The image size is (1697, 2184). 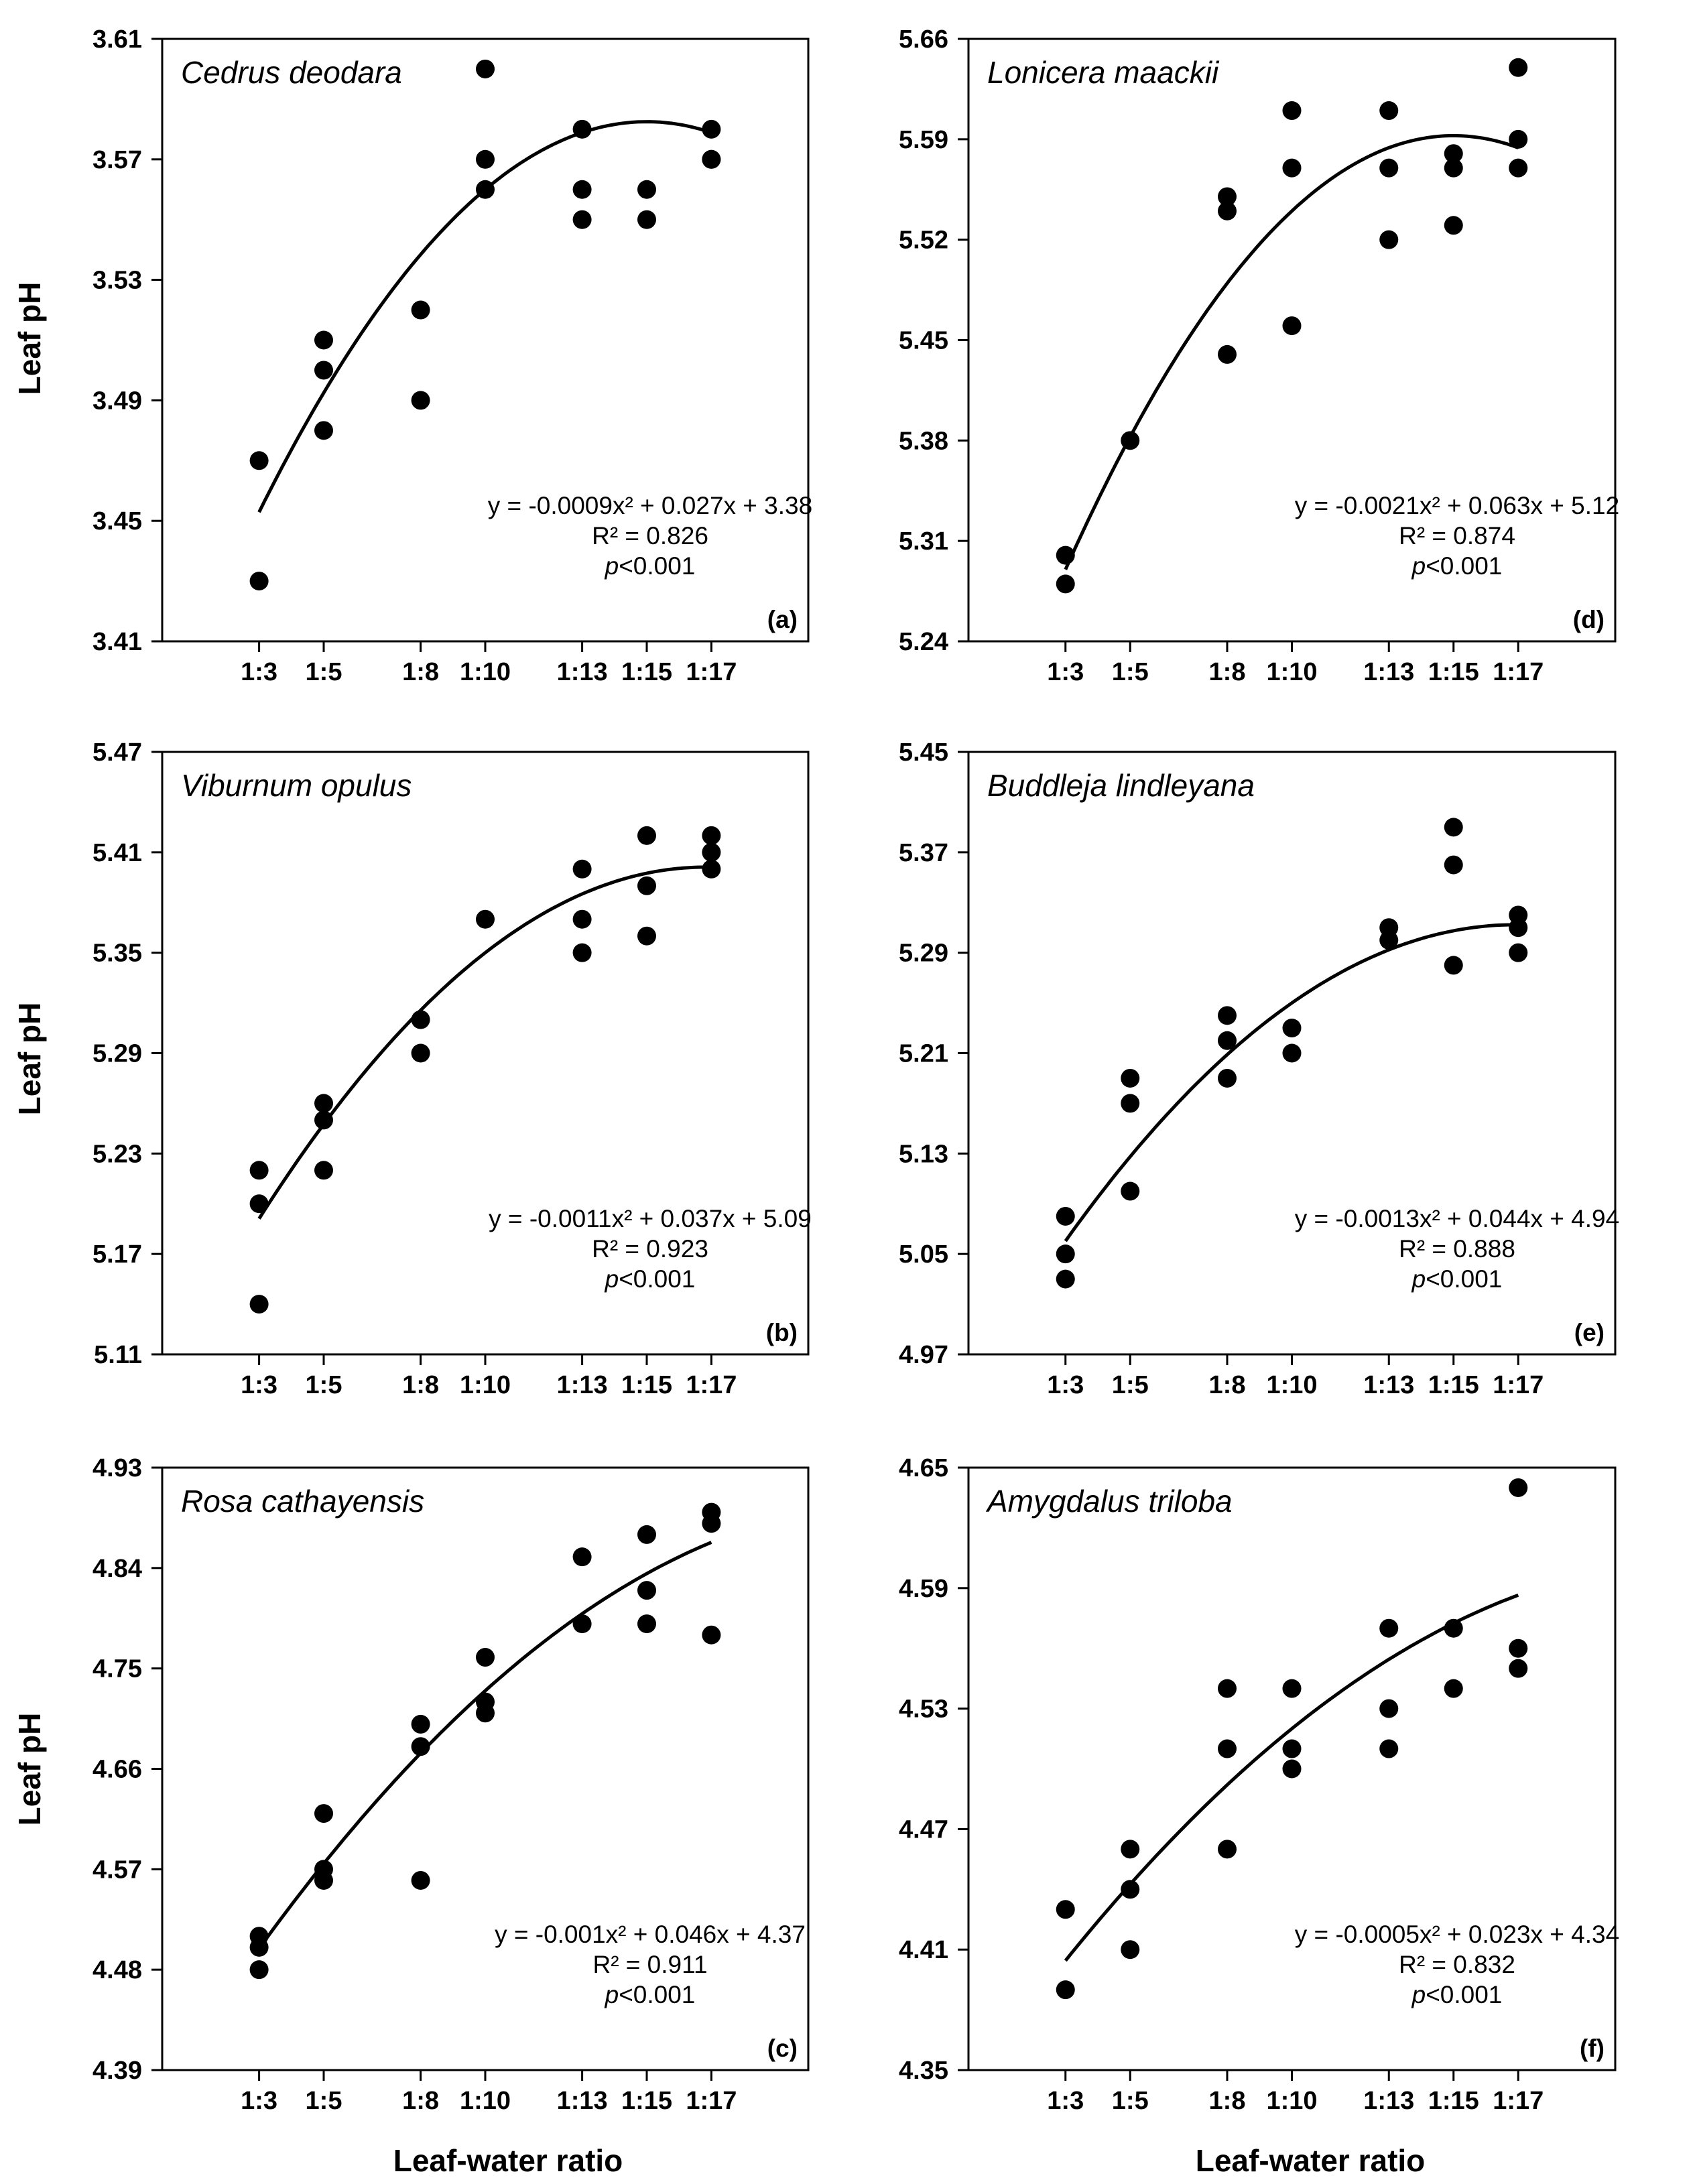 I want to click on y-tick-label: 4.59, so click(x=923, y=1589).